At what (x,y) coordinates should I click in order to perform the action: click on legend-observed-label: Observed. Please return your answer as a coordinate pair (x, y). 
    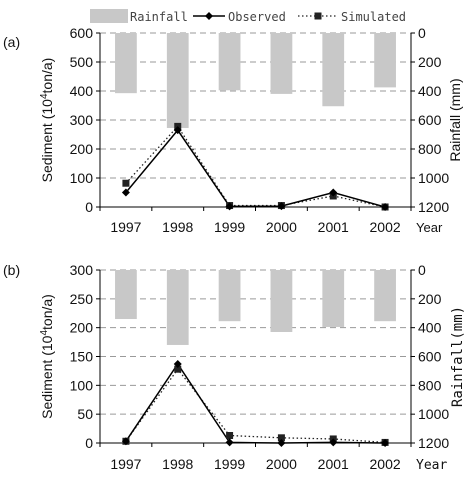
    Looking at the image, I should click on (257, 17).